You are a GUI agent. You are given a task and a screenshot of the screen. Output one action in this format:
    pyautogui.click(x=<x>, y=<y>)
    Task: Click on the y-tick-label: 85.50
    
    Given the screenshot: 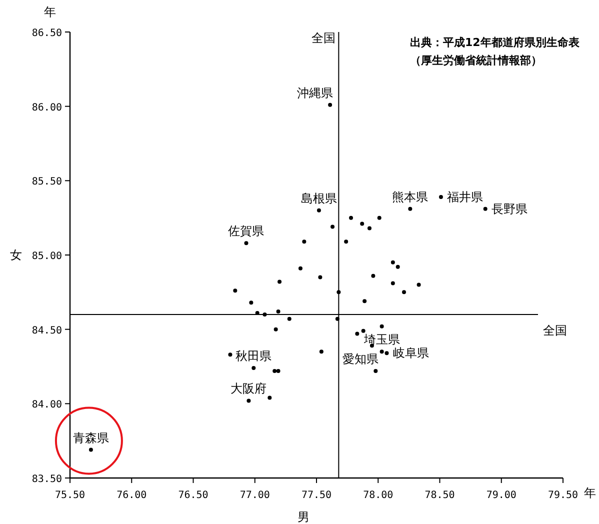 What is the action you would take?
    pyautogui.click(x=47, y=182)
    